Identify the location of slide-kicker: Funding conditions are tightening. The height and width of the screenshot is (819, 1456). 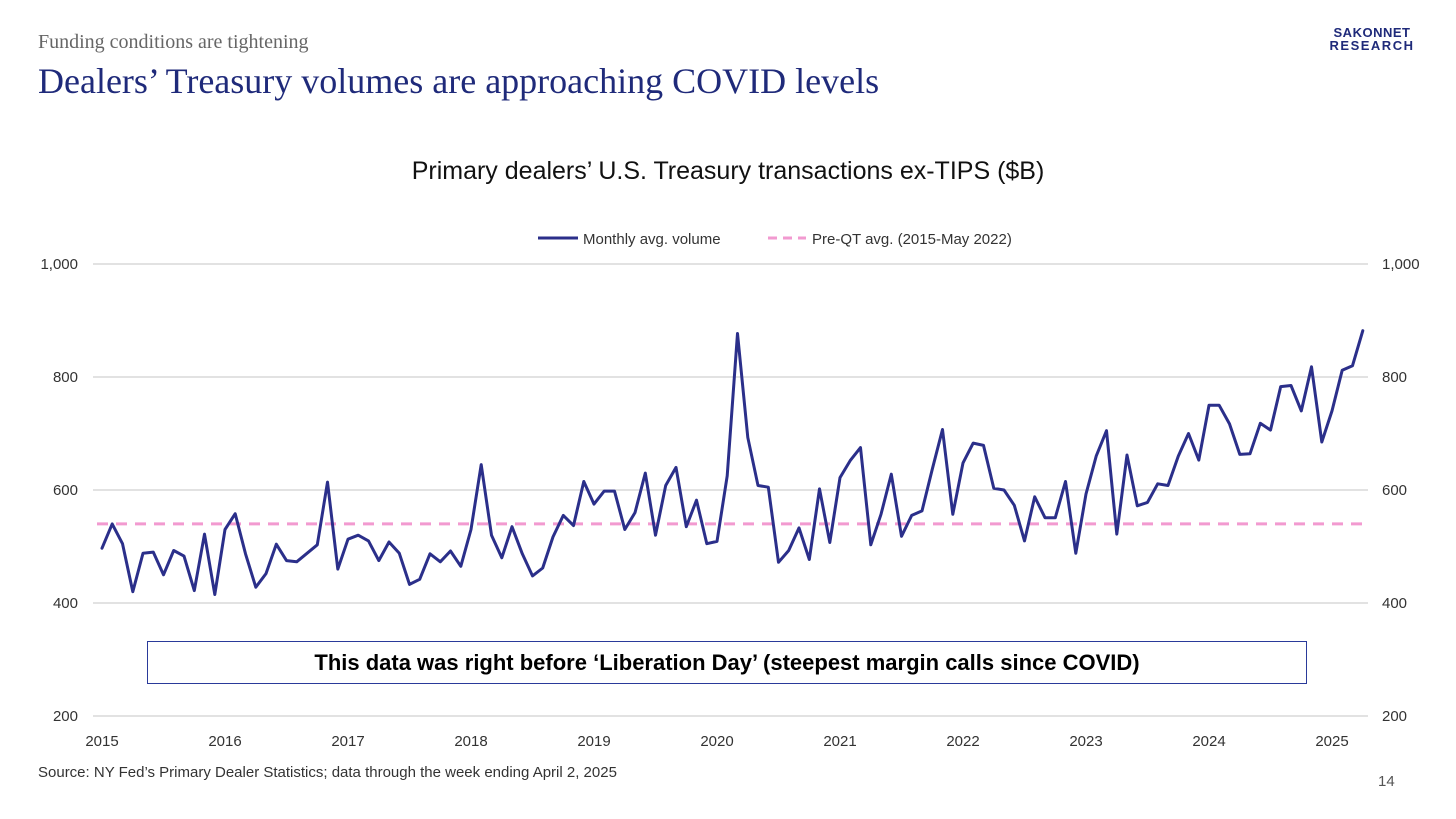
(173, 42).